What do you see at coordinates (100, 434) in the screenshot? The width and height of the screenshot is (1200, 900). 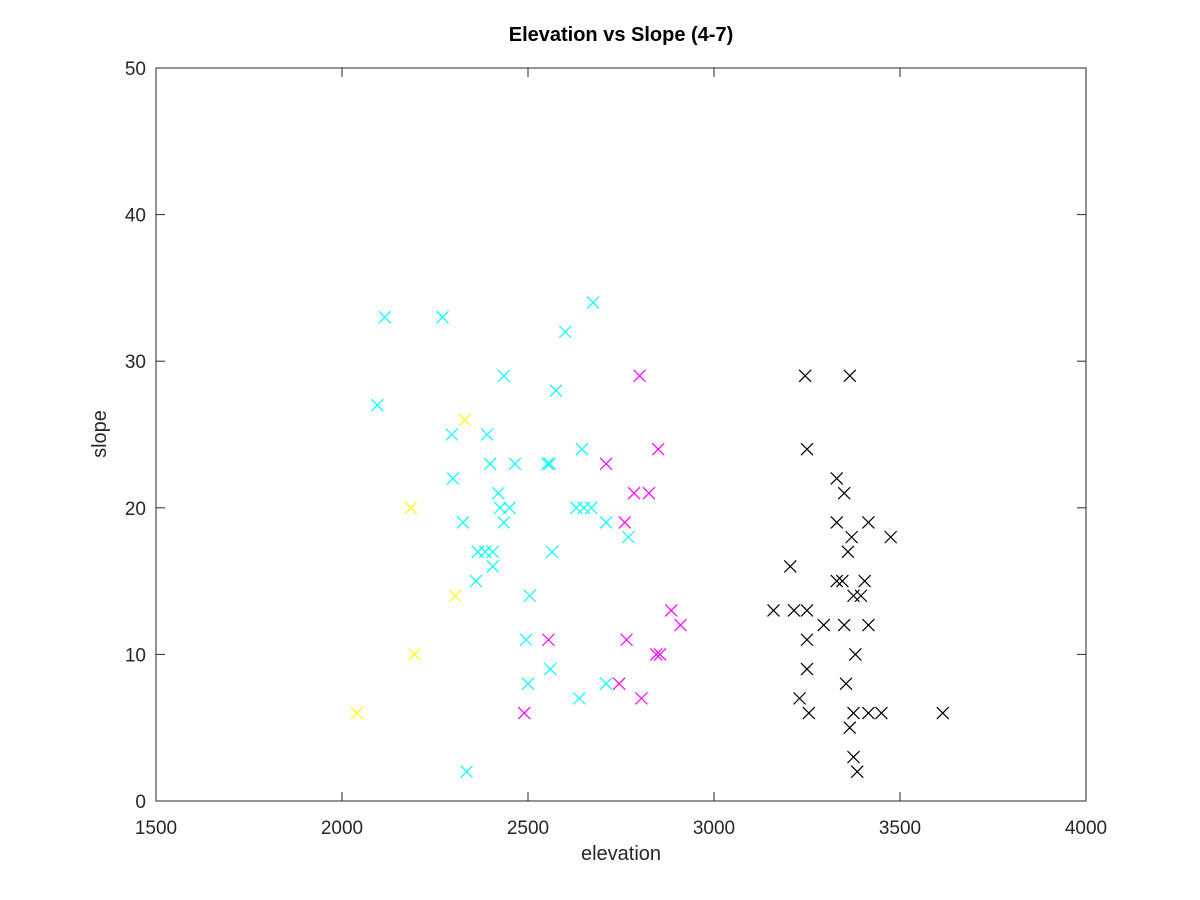 I see `y-axis-label: slope` at bounding box center [100, 434].